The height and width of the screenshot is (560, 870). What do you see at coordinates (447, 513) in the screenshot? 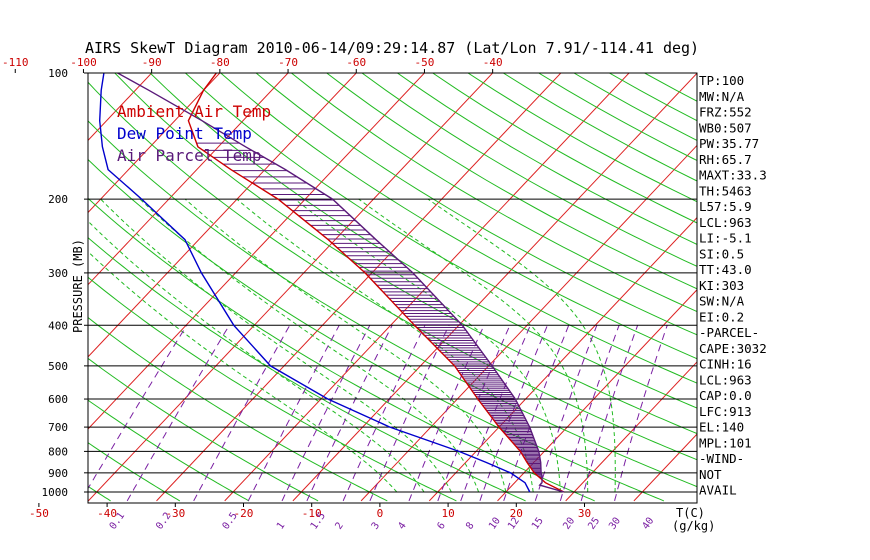
I see `bottom-temp-tick-label: 10` at bounding box center [447, 513].